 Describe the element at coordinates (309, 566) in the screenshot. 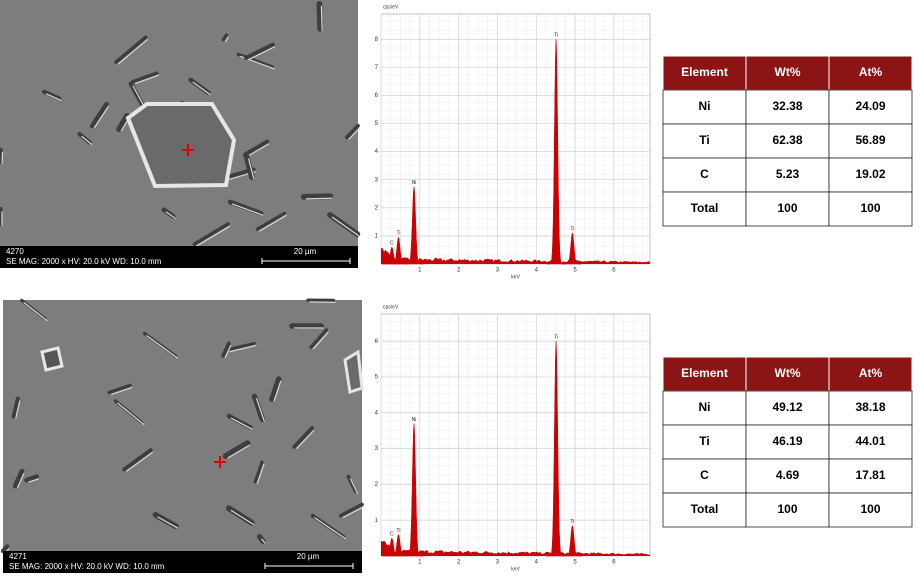

I see `scale-bar` at that location.